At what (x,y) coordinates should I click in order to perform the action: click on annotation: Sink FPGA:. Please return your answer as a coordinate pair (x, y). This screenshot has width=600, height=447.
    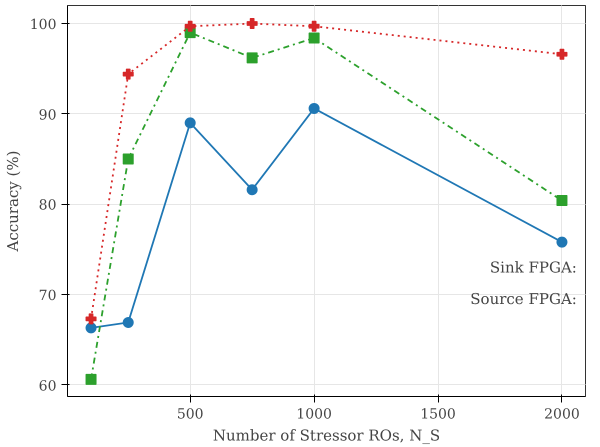
    Looking at the image, I should click on (533, 267).